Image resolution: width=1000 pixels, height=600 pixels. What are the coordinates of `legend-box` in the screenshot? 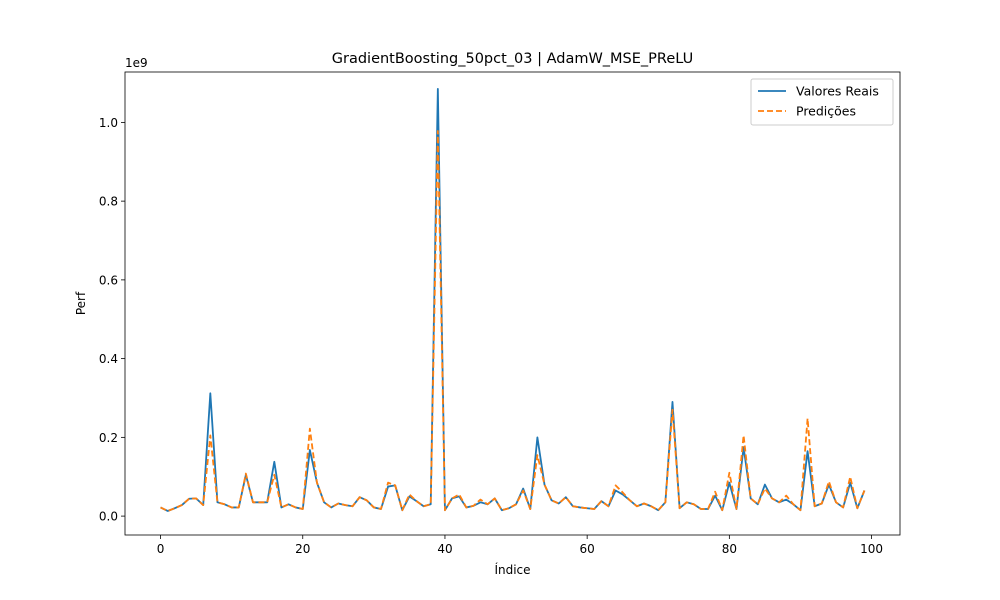 It's located at (822, 102).